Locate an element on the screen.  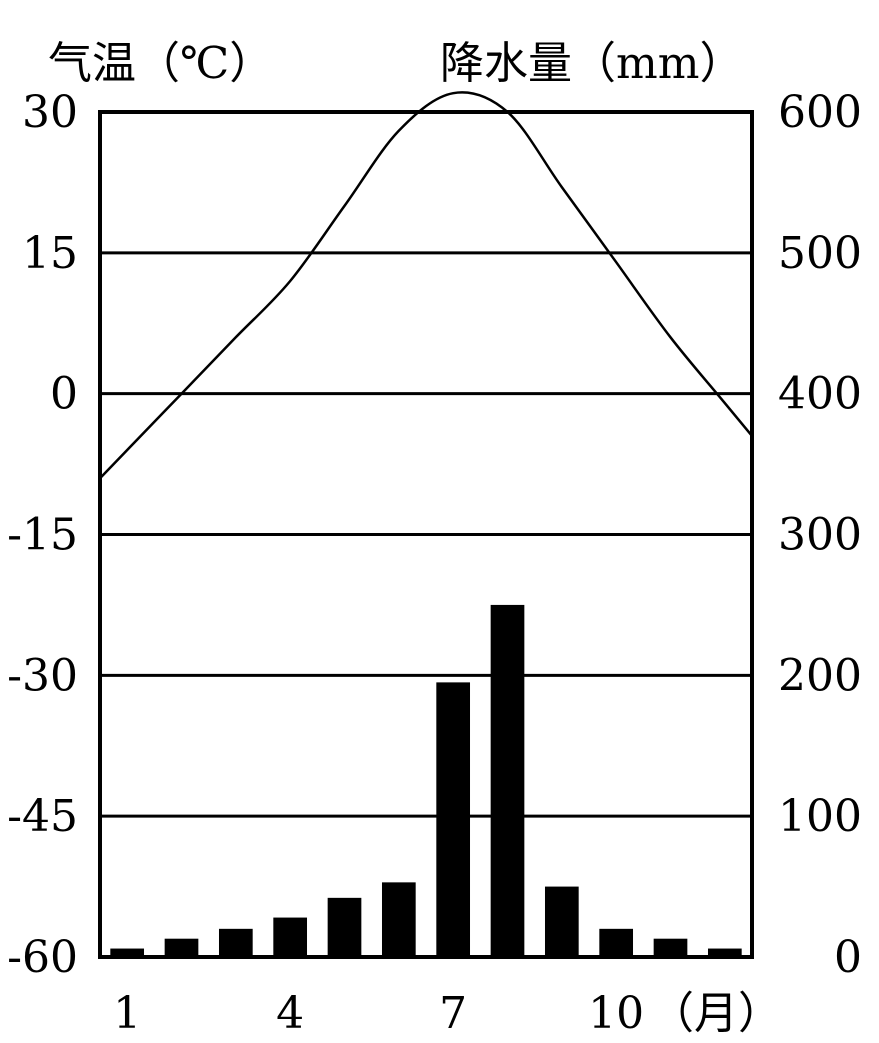
precipitation-tick-label: 0 is located at coordinates (848, 957).